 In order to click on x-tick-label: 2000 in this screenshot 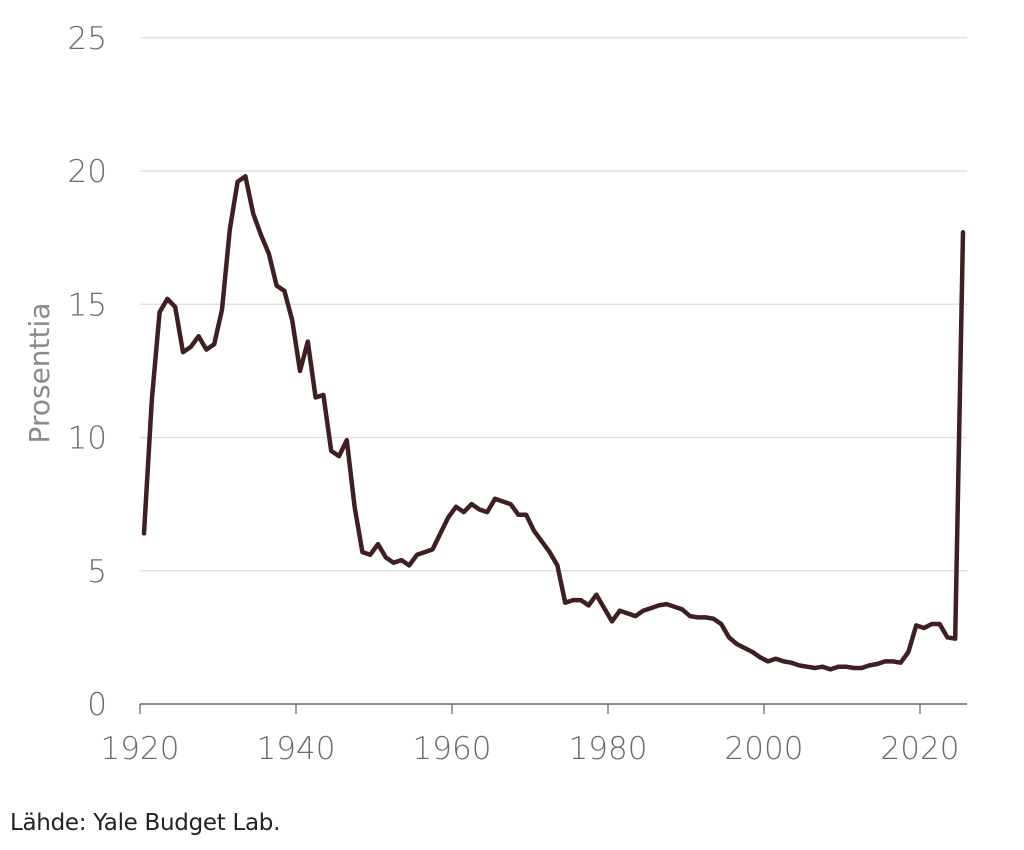, I will do `click(764, 749)`.